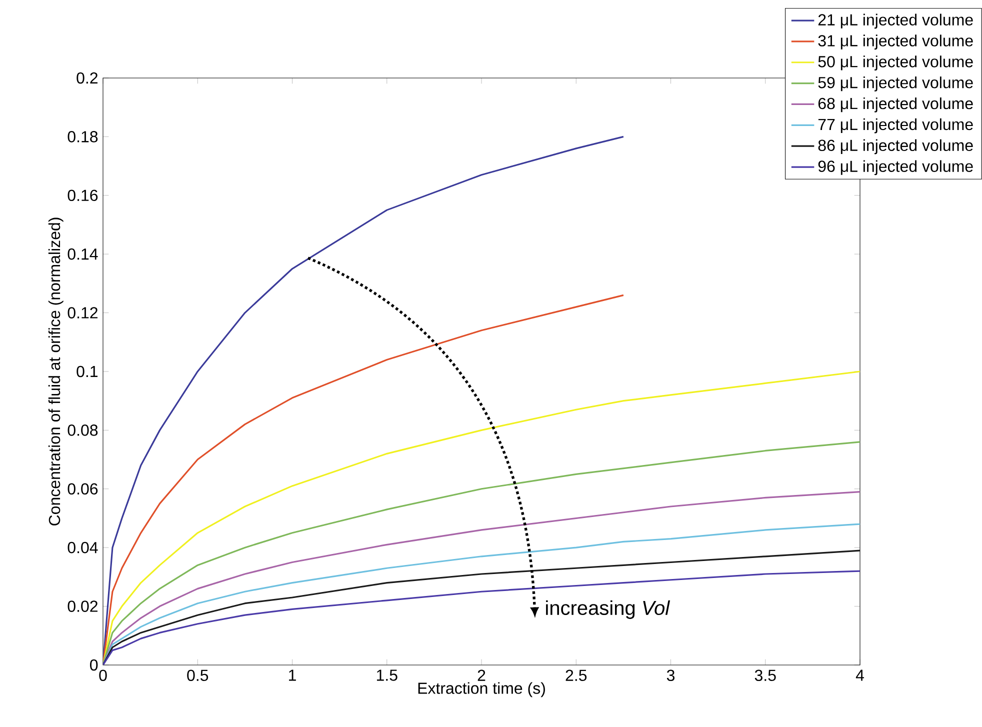 The width and height of the screenshot is (982, 727). I want to click on x-tick-label: 2, so click(482, 675).